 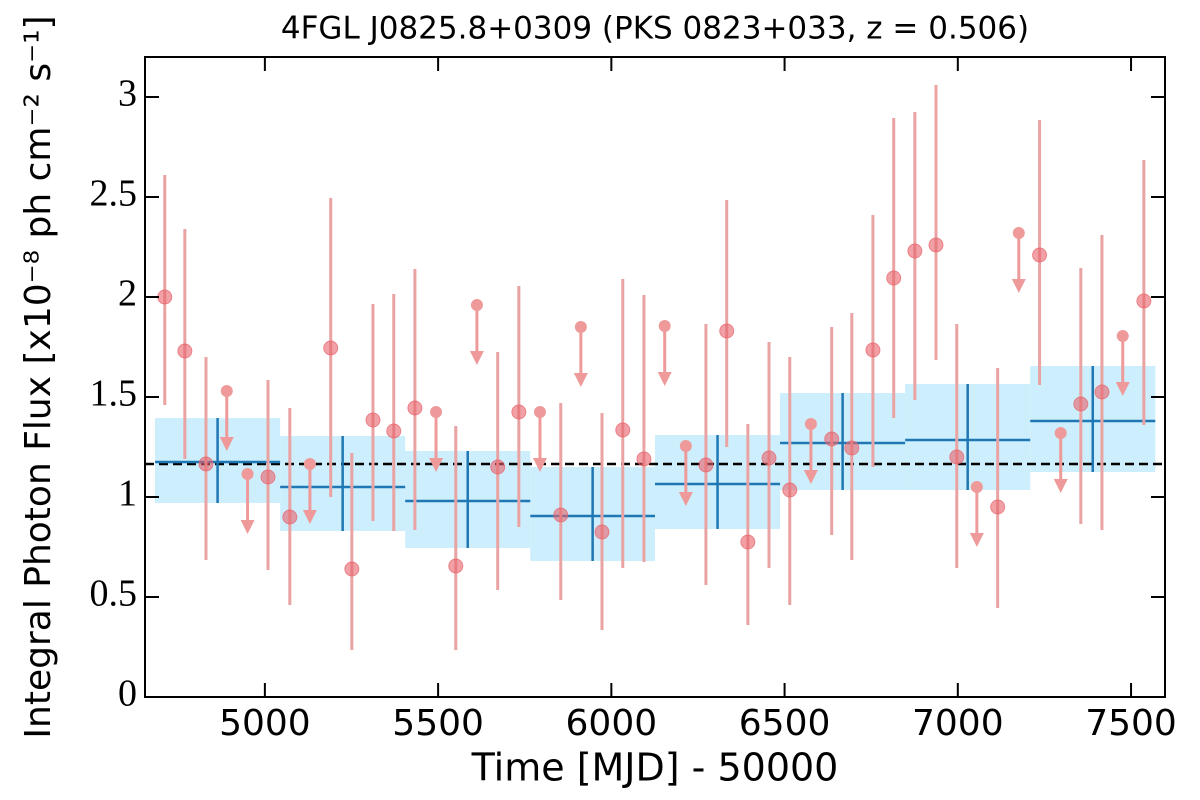 What do you see at coordinates (127, 294) in the screenshot?
I see `y-tick-label: 2` at bounding box center [127, 294].